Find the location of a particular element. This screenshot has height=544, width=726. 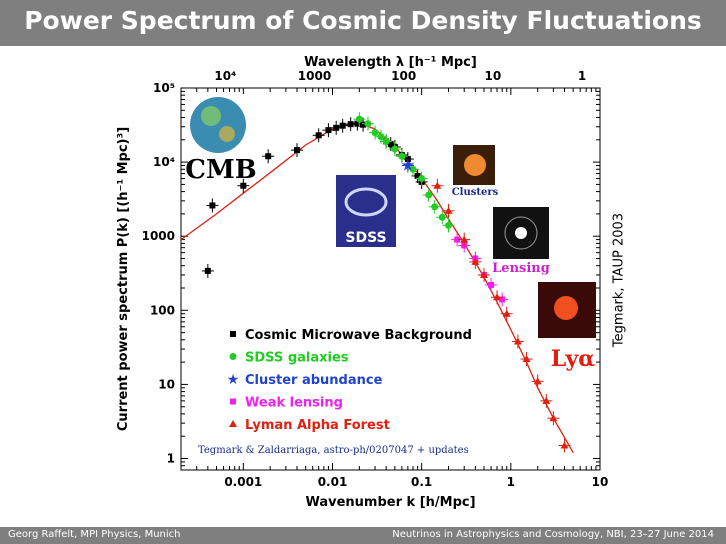

top-axis-label: Wavelength λ [h⁻¹ Mpc] is located at coordinates (390, 62).